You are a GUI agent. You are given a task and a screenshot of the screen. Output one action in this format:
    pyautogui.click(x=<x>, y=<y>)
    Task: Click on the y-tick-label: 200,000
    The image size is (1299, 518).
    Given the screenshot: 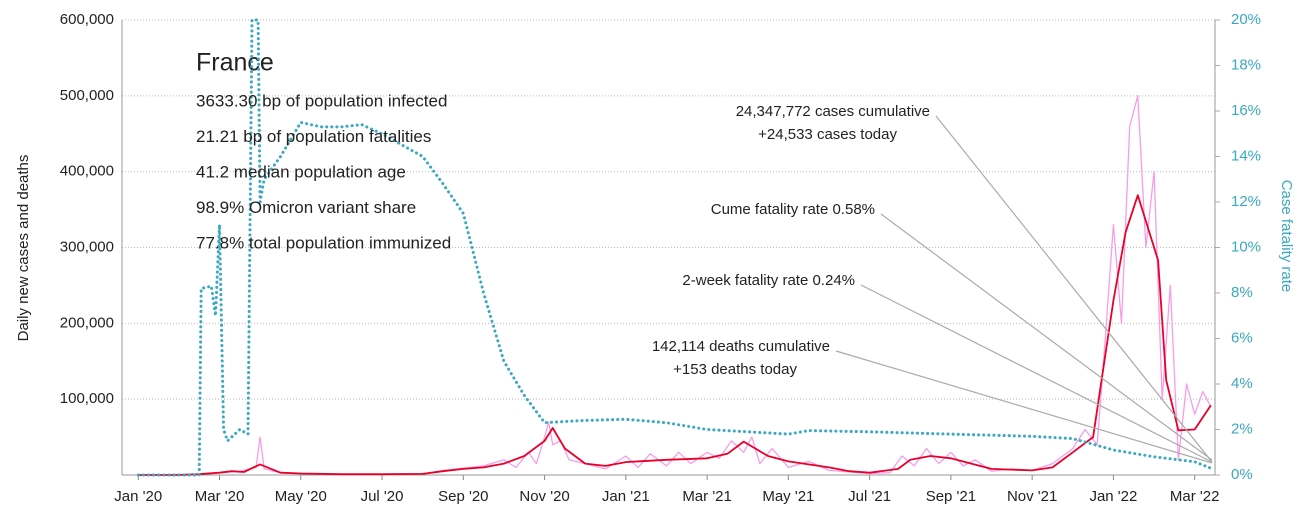 What is the action you would take?
    pyautogui.click(x=87, y=322)
    